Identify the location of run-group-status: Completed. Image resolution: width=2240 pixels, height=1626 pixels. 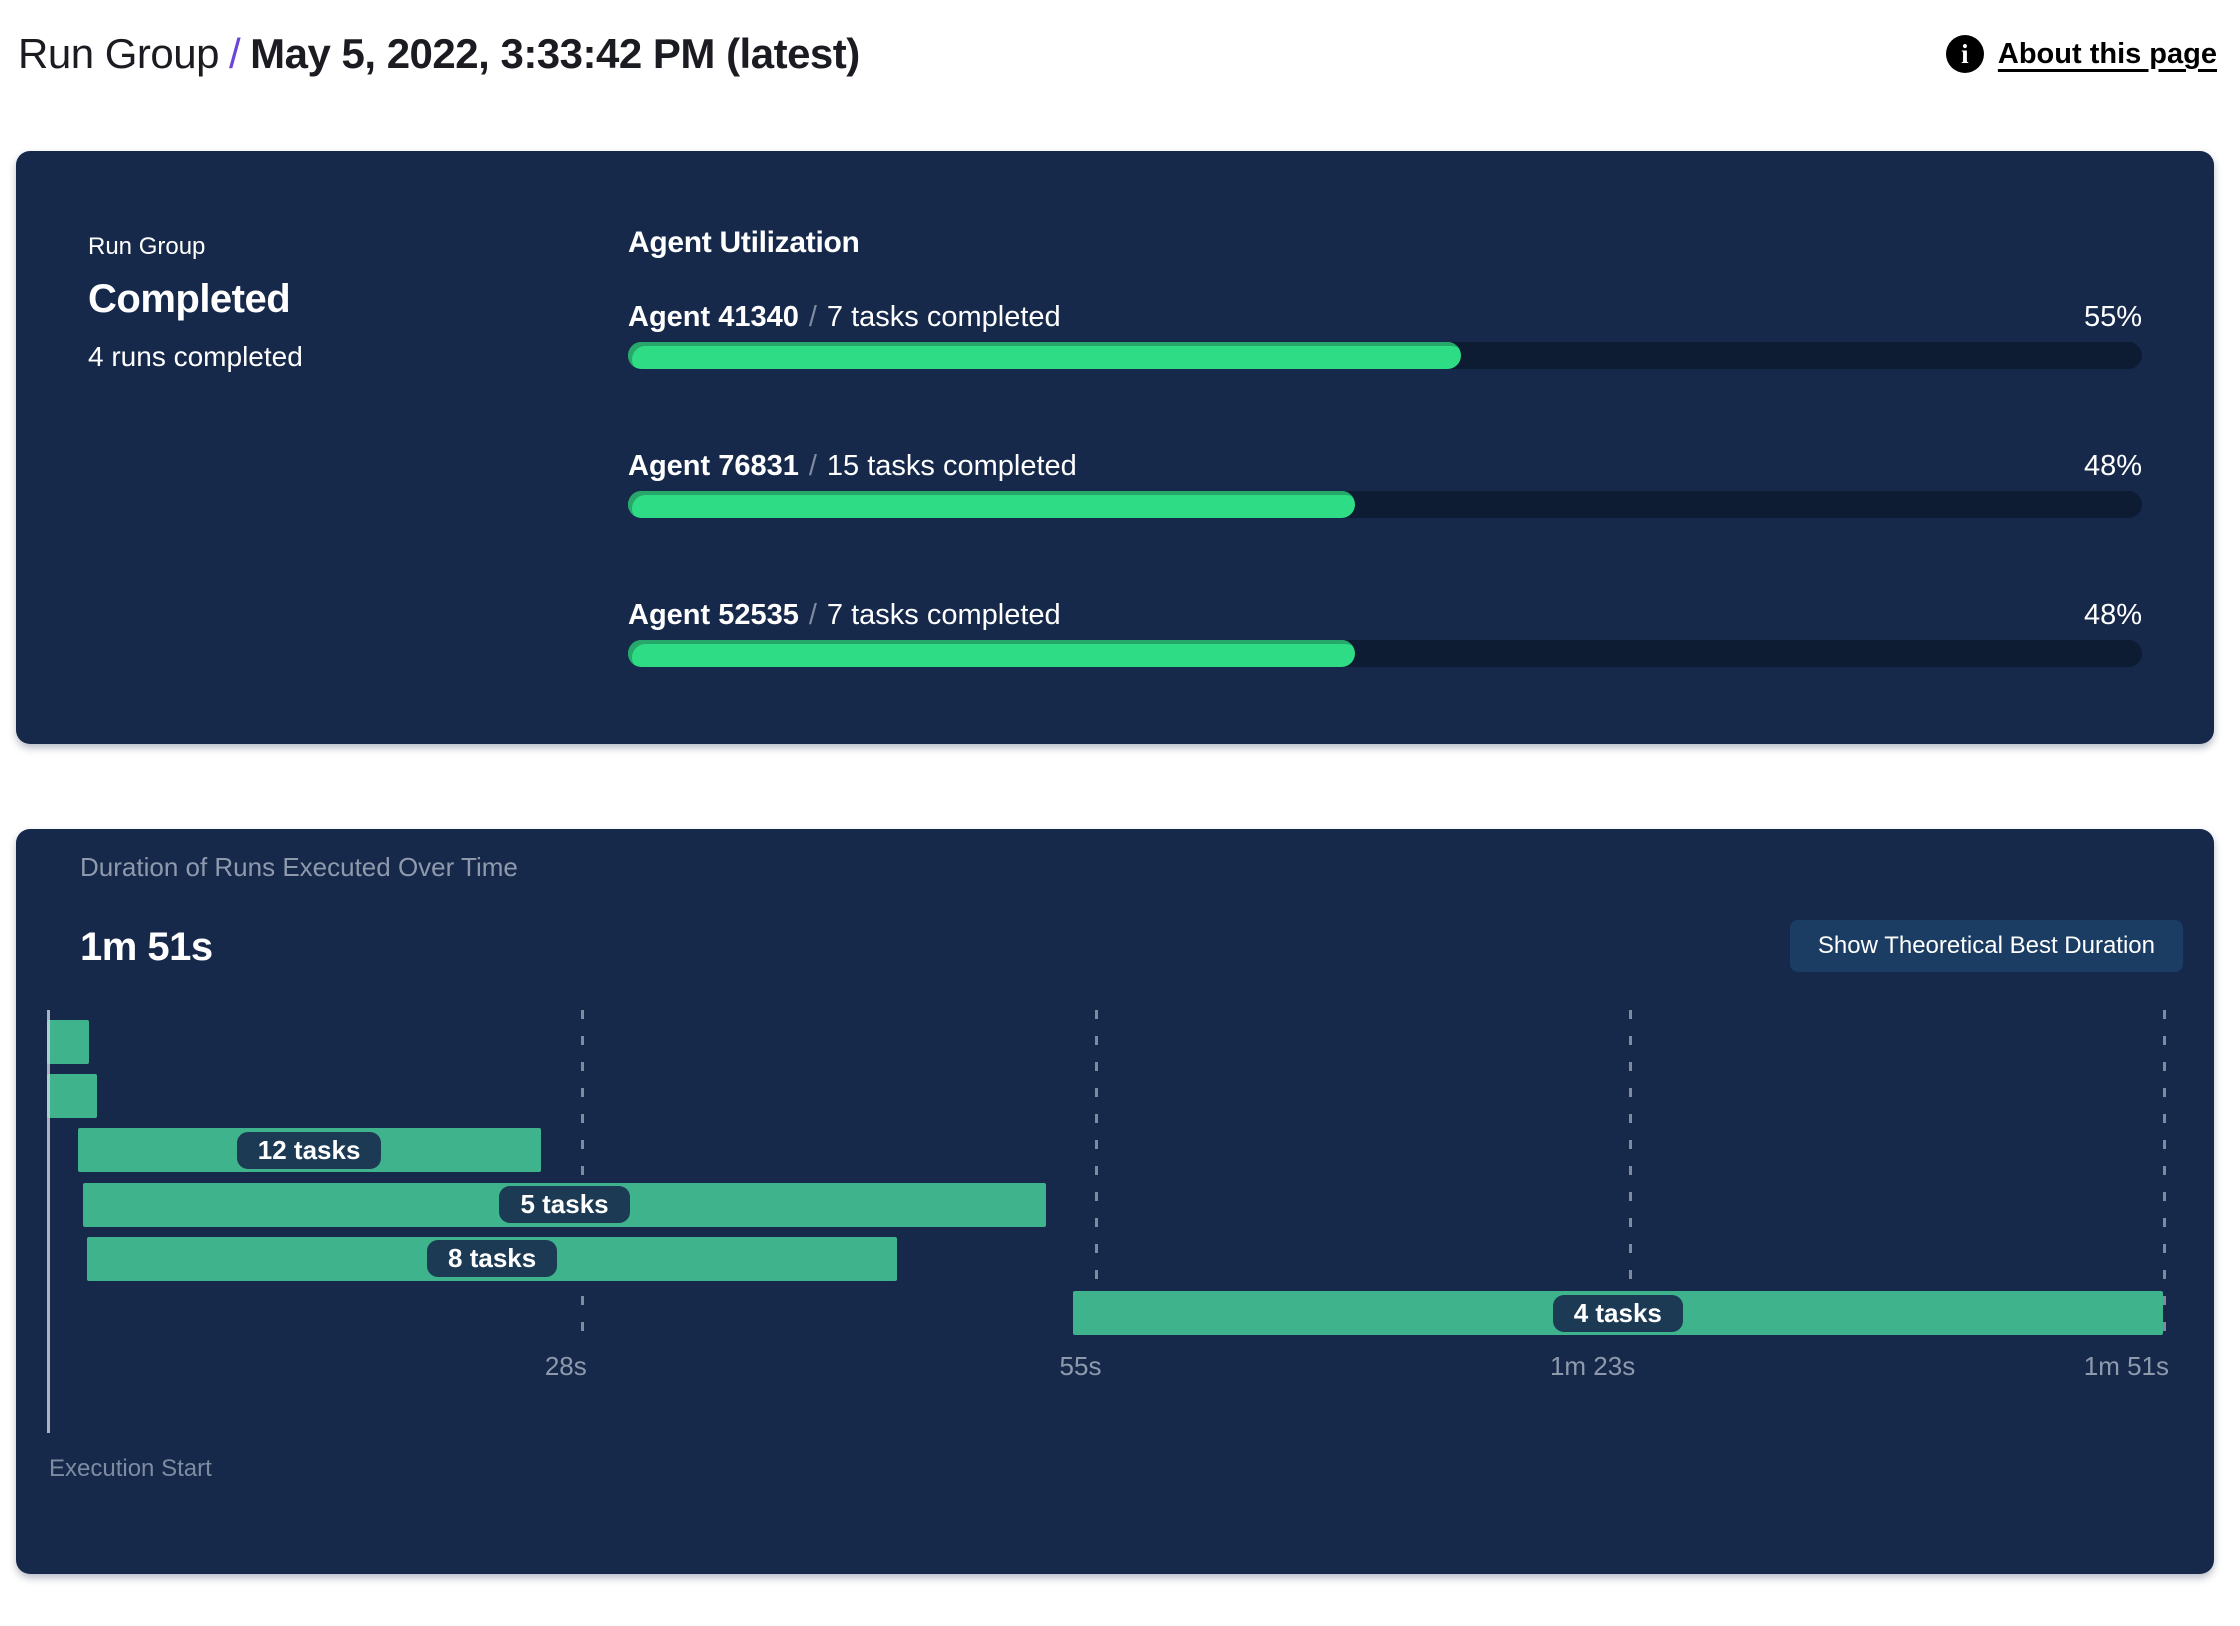
(189, 299).